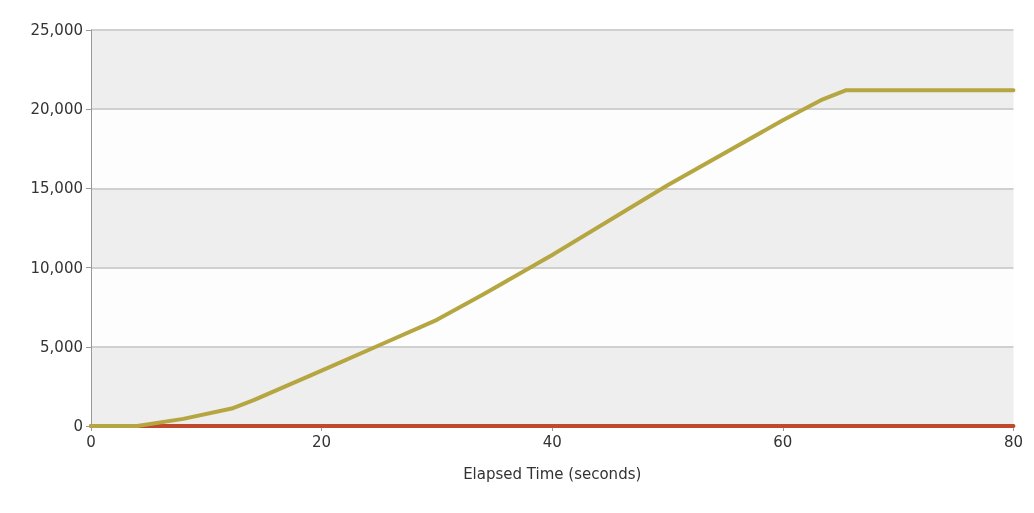 This screenshot has height=513, width=1034. Describe the element at coordinates (56, 109) in the screenshot. I see `y-tick-label: 20,000` at that location.